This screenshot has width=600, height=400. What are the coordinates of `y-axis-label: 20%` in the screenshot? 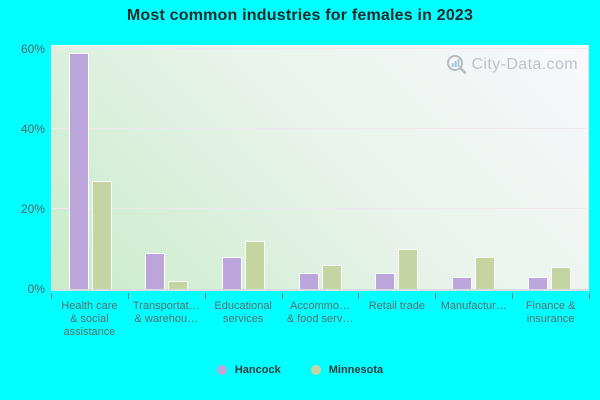 It's located at (32, 209).